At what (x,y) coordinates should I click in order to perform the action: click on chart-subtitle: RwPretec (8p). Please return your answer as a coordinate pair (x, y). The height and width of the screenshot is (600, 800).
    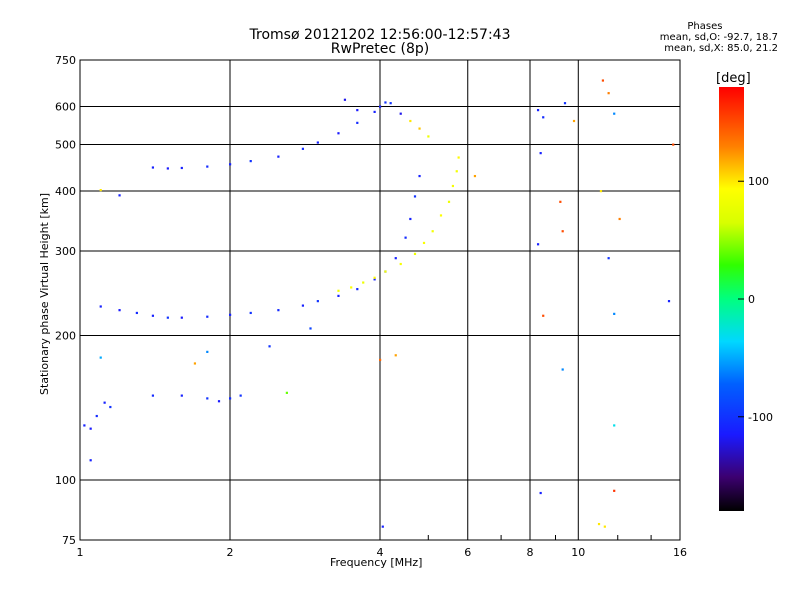
    Looking at the image, I should click on (380, 49).